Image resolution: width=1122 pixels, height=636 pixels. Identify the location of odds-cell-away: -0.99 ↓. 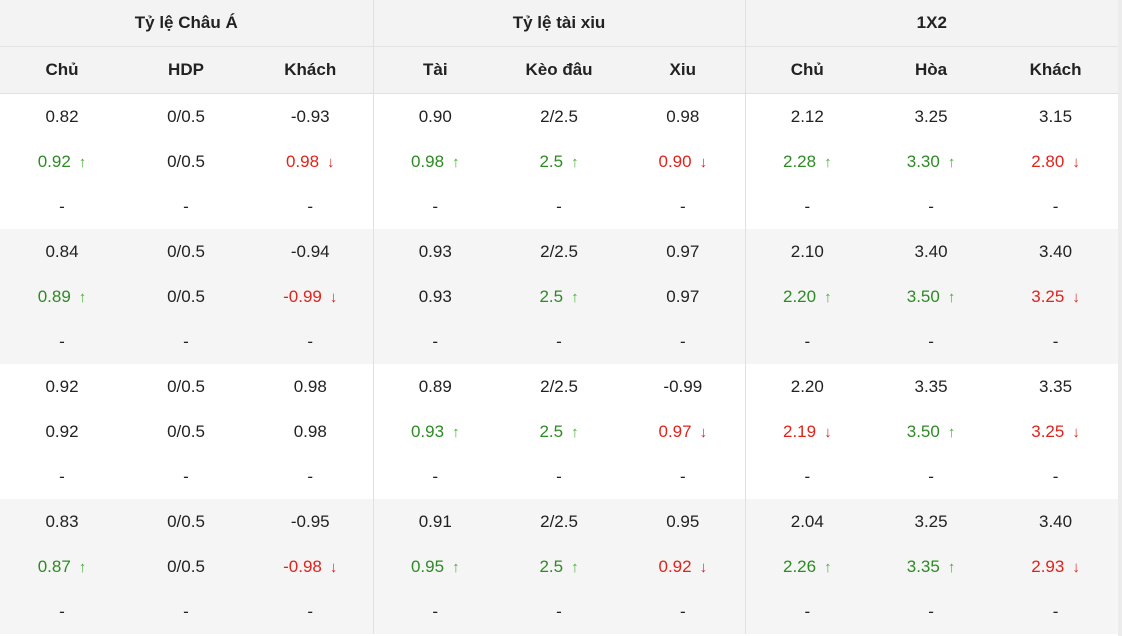
(311, 296).